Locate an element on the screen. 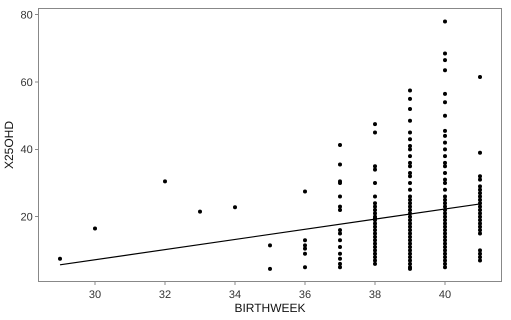 The image size is (511, 320). y-tick-label: 80 is located at coordinates (26, 16).